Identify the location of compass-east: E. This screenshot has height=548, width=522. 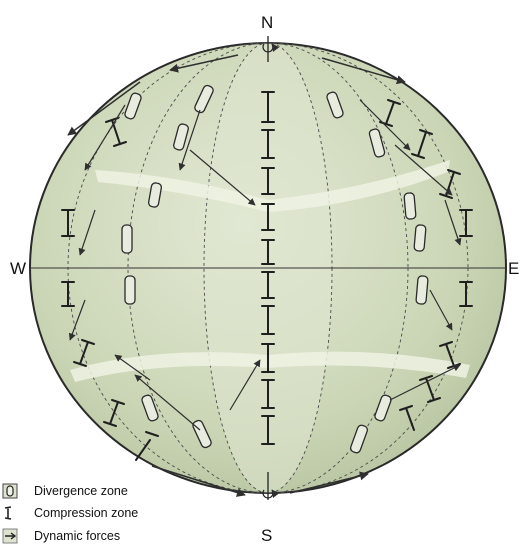
(513, 268).